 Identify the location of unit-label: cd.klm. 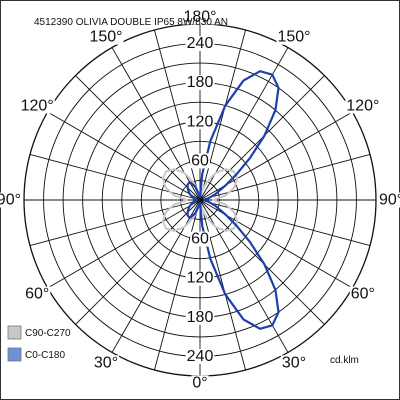
(344, 360).